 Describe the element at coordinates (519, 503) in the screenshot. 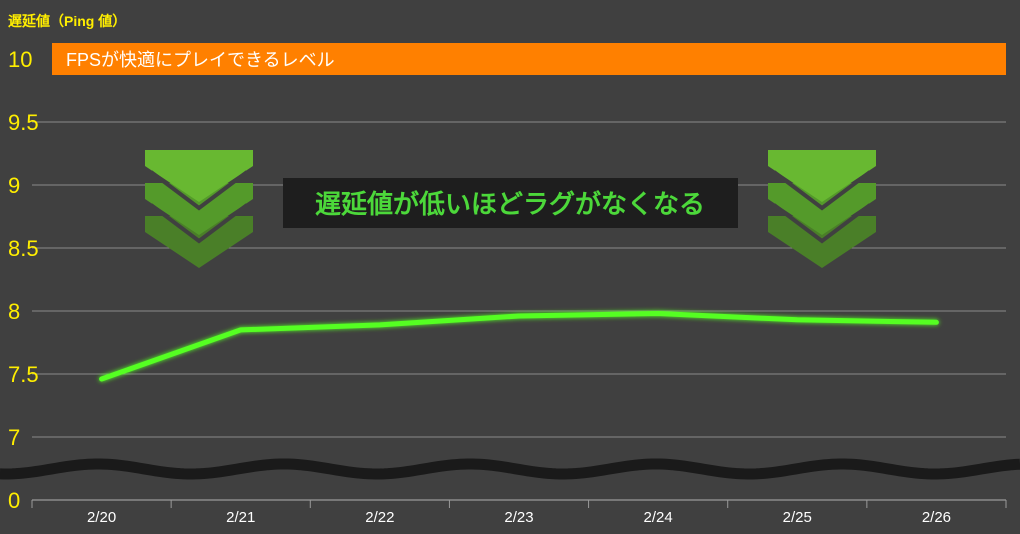

I see `x-axis` at that location.